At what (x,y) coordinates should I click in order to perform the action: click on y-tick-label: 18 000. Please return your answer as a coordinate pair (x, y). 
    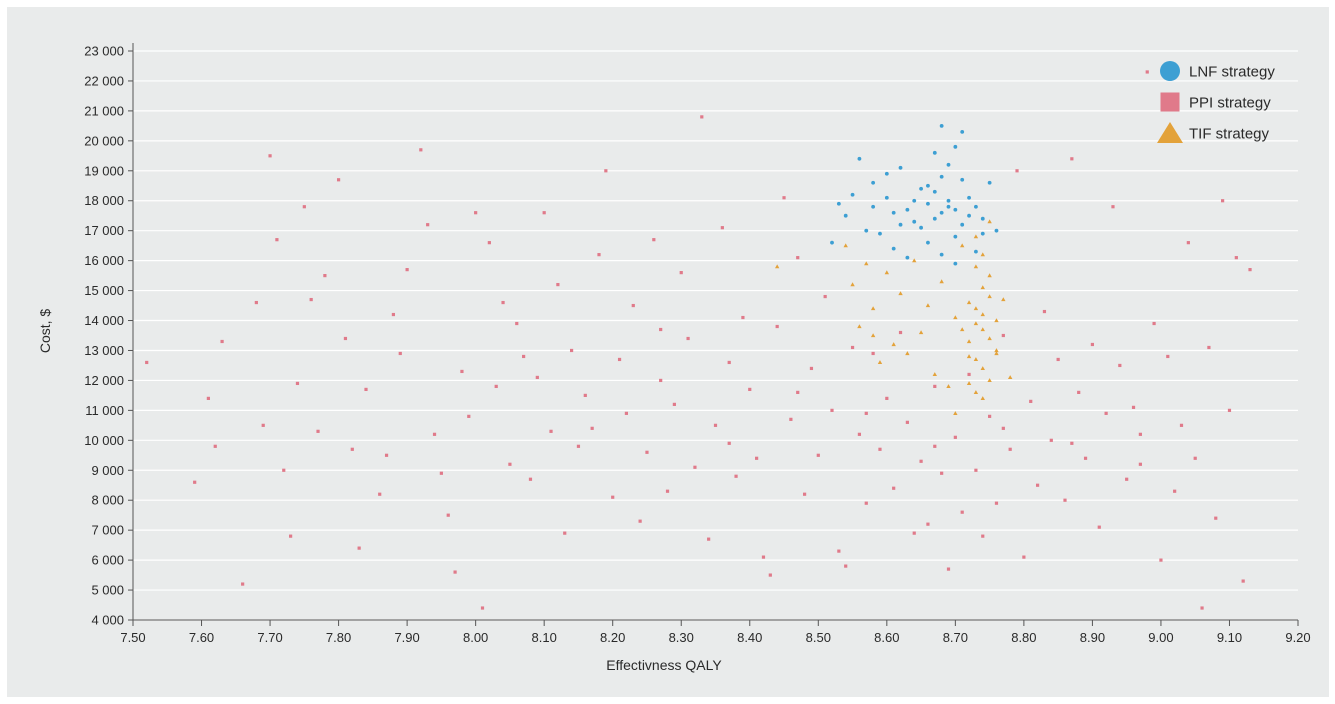
    Looking at the image, I should click on (104, 200).